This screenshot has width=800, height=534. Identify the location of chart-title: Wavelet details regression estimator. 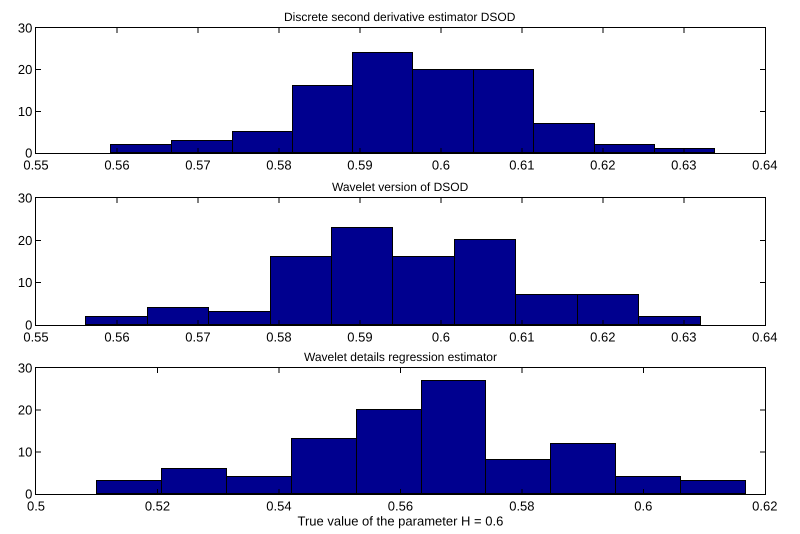
(400, 357).